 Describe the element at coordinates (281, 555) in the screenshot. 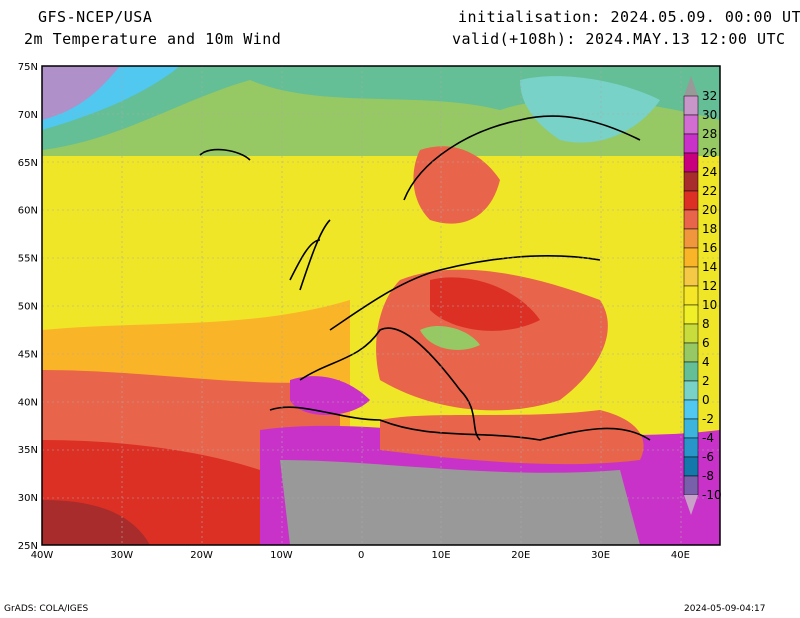

I see `lon-label: 10W` at that location.